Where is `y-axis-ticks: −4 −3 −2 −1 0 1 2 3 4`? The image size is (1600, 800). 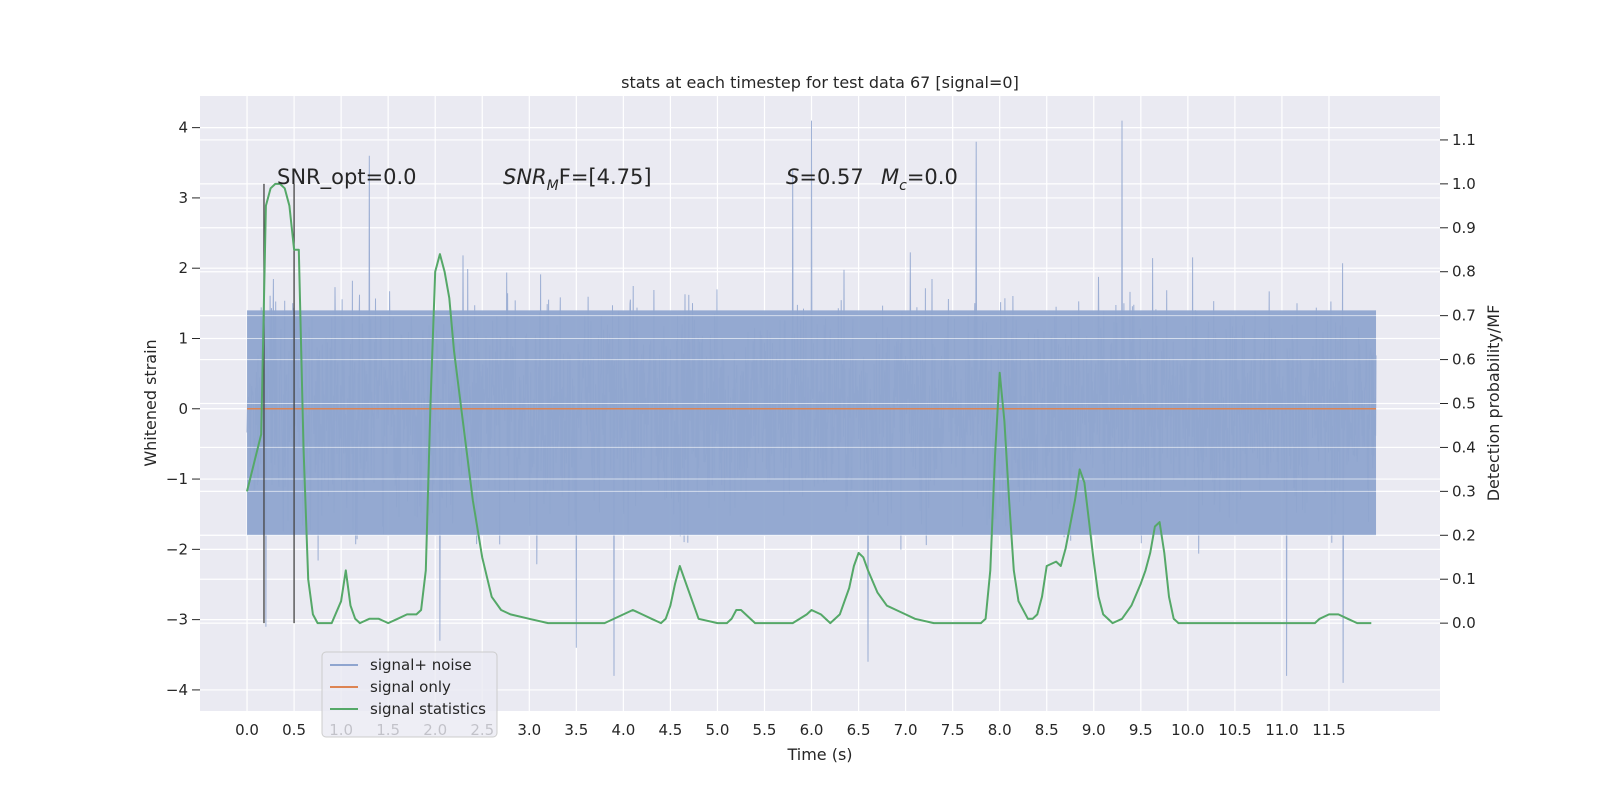
y-axis-ticks: −4 −3 −2 −1 0 1 2 3 4 is located at coordinates (183, 409).